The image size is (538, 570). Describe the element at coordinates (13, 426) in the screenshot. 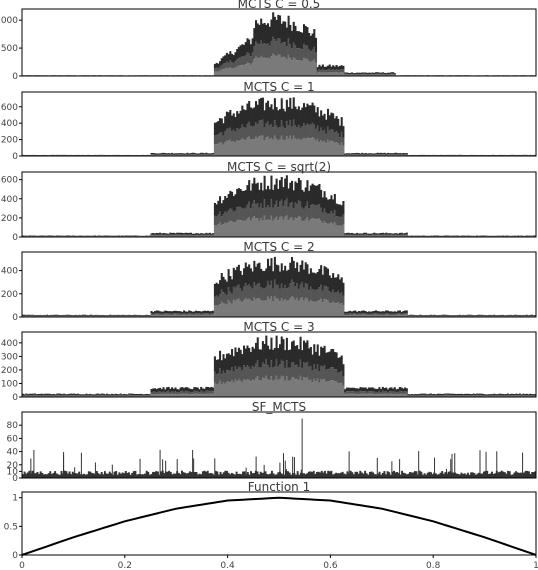

I see `y-tick-label: 80` at that location.